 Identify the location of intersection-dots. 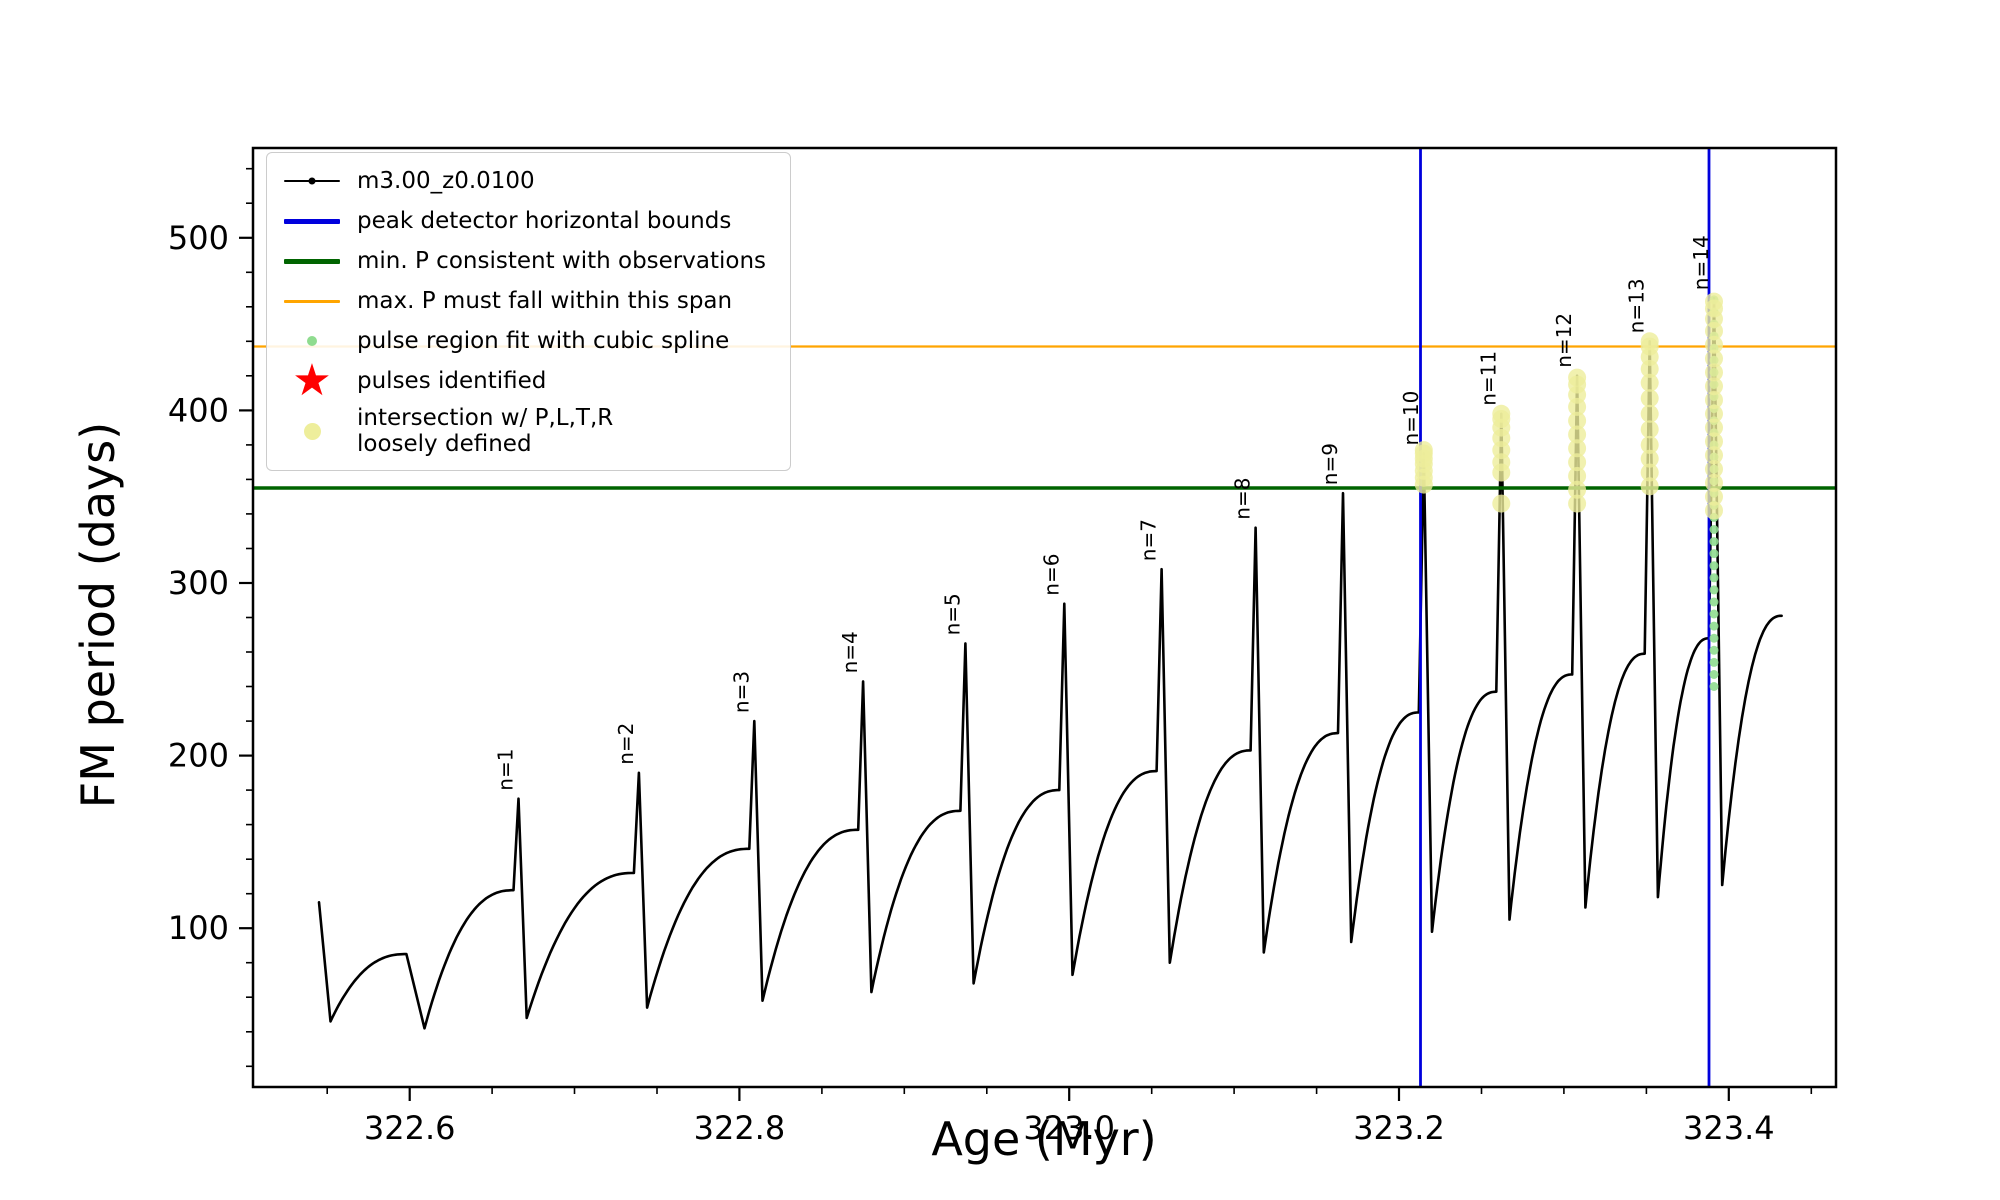
(1568, 406).